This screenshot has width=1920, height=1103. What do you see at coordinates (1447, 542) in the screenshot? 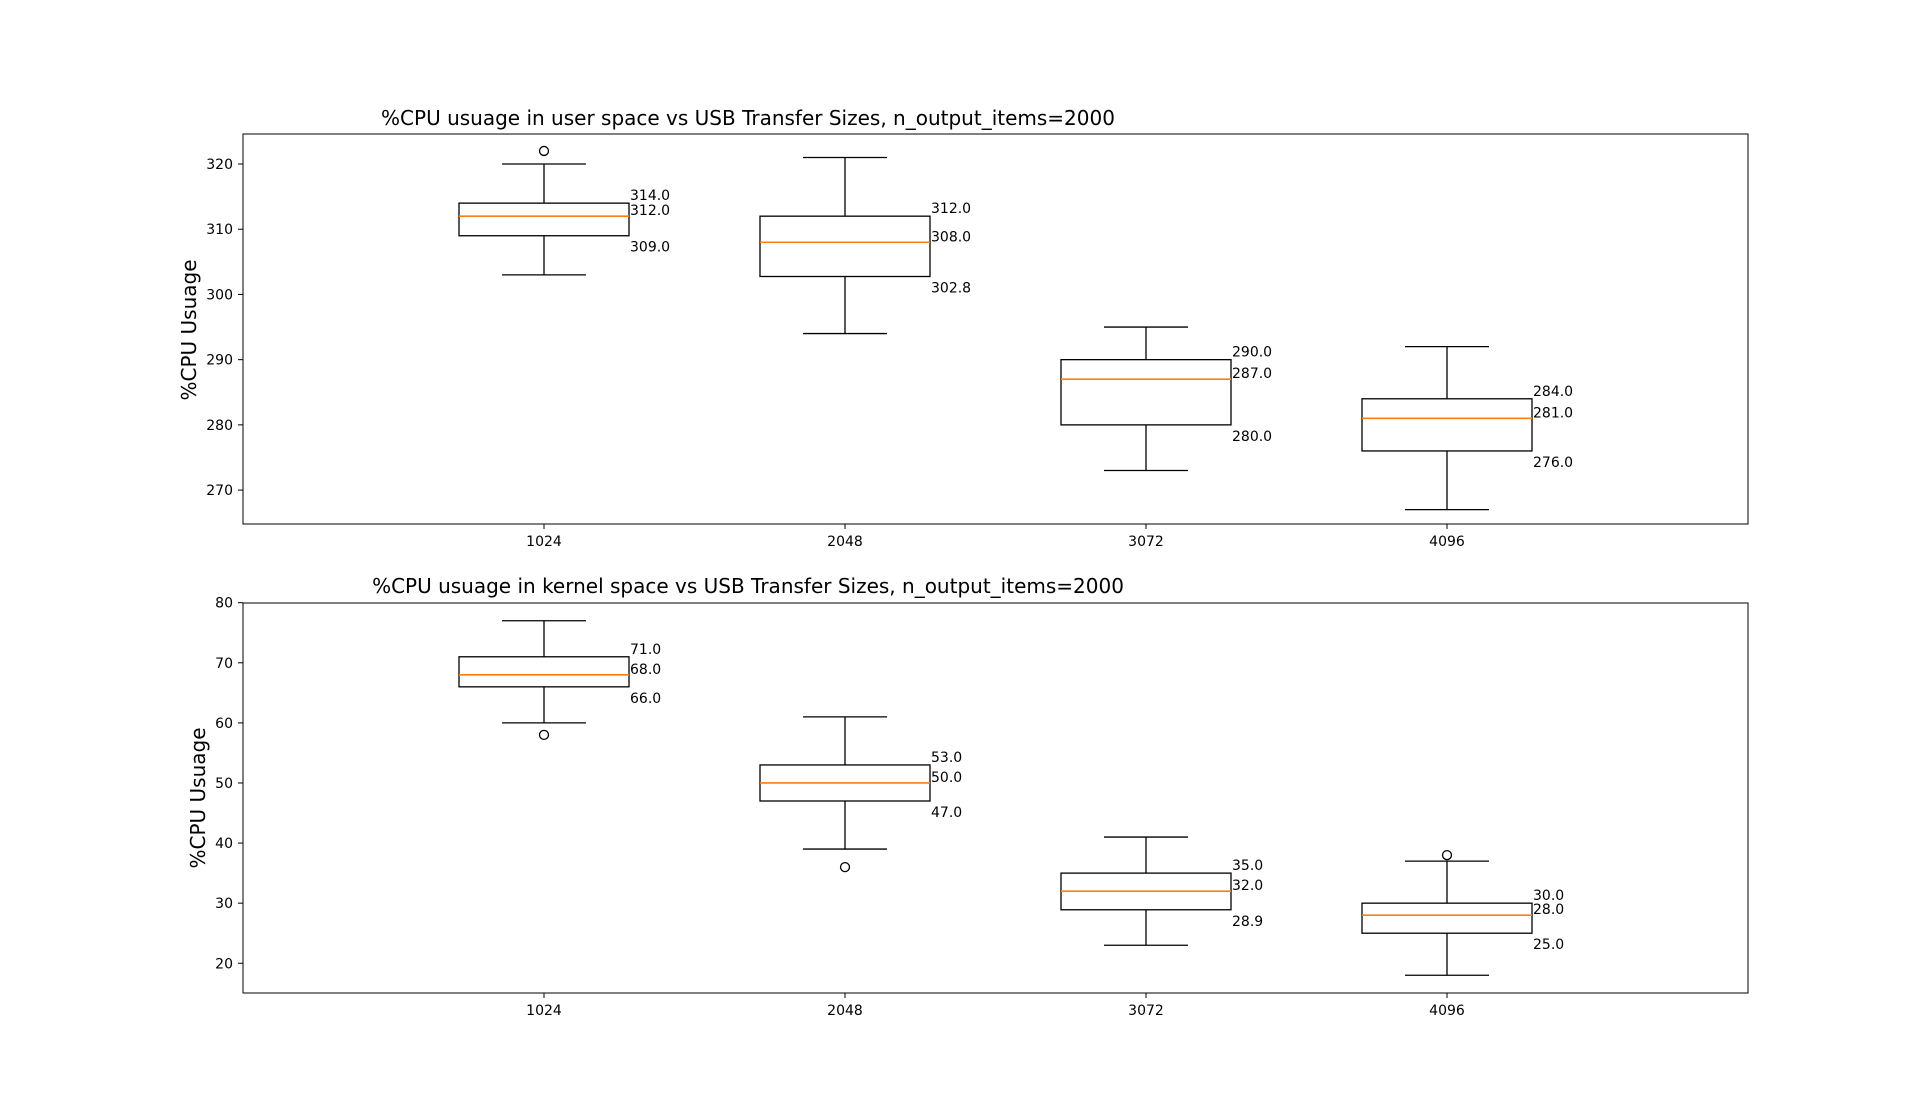
I see `user-space-x-tick-label: 4096` at bounding box center [1447, 542].